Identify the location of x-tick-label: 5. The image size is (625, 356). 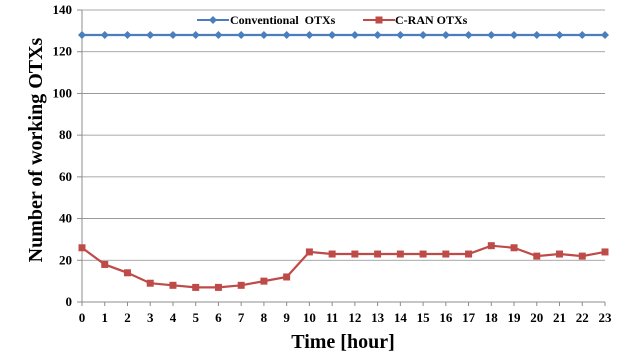
(195, 317).